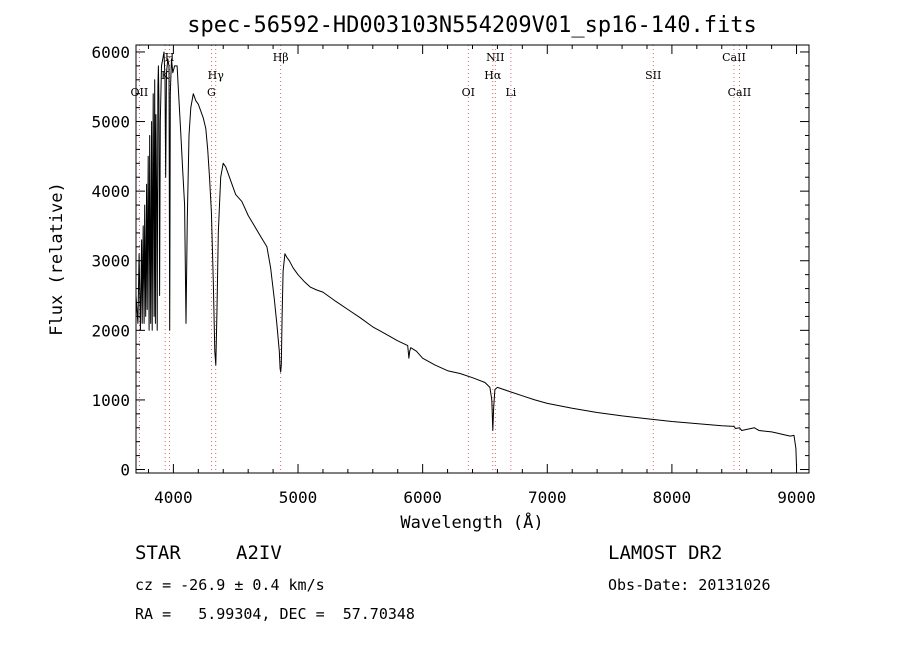 The image size is (900, 650). What do you see at coordinates (230, 585) in the screenshot?
I see `redshift-cz: cz = -26.9 ± 0.4 km/s` at bounding box center [230, 585].